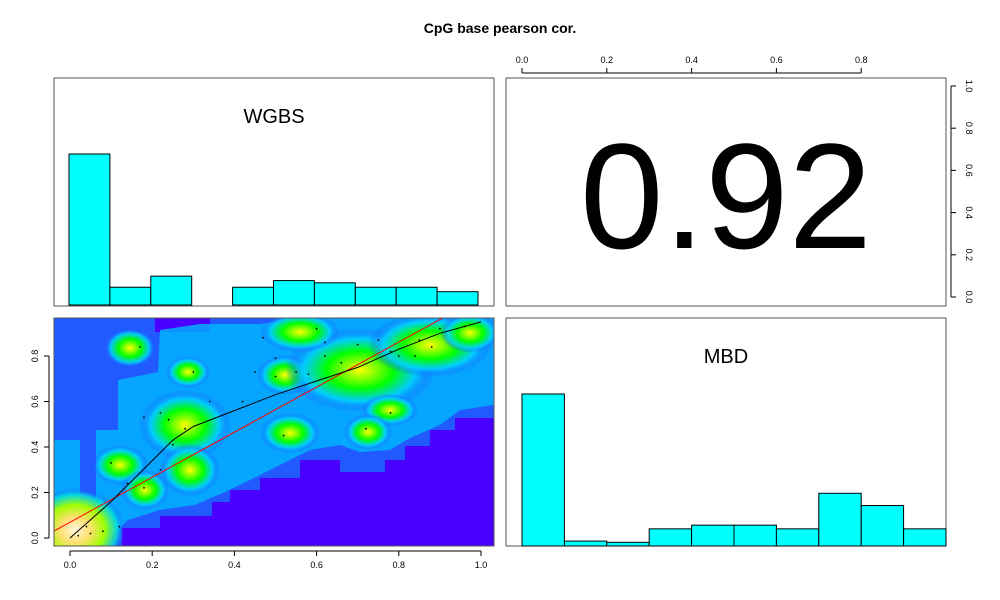 The image size is (1000, 600). What do you see at coordinates (726, 357) in the screenshot?
I see `mbd-label: MBD` at bounding box center [726, 357].